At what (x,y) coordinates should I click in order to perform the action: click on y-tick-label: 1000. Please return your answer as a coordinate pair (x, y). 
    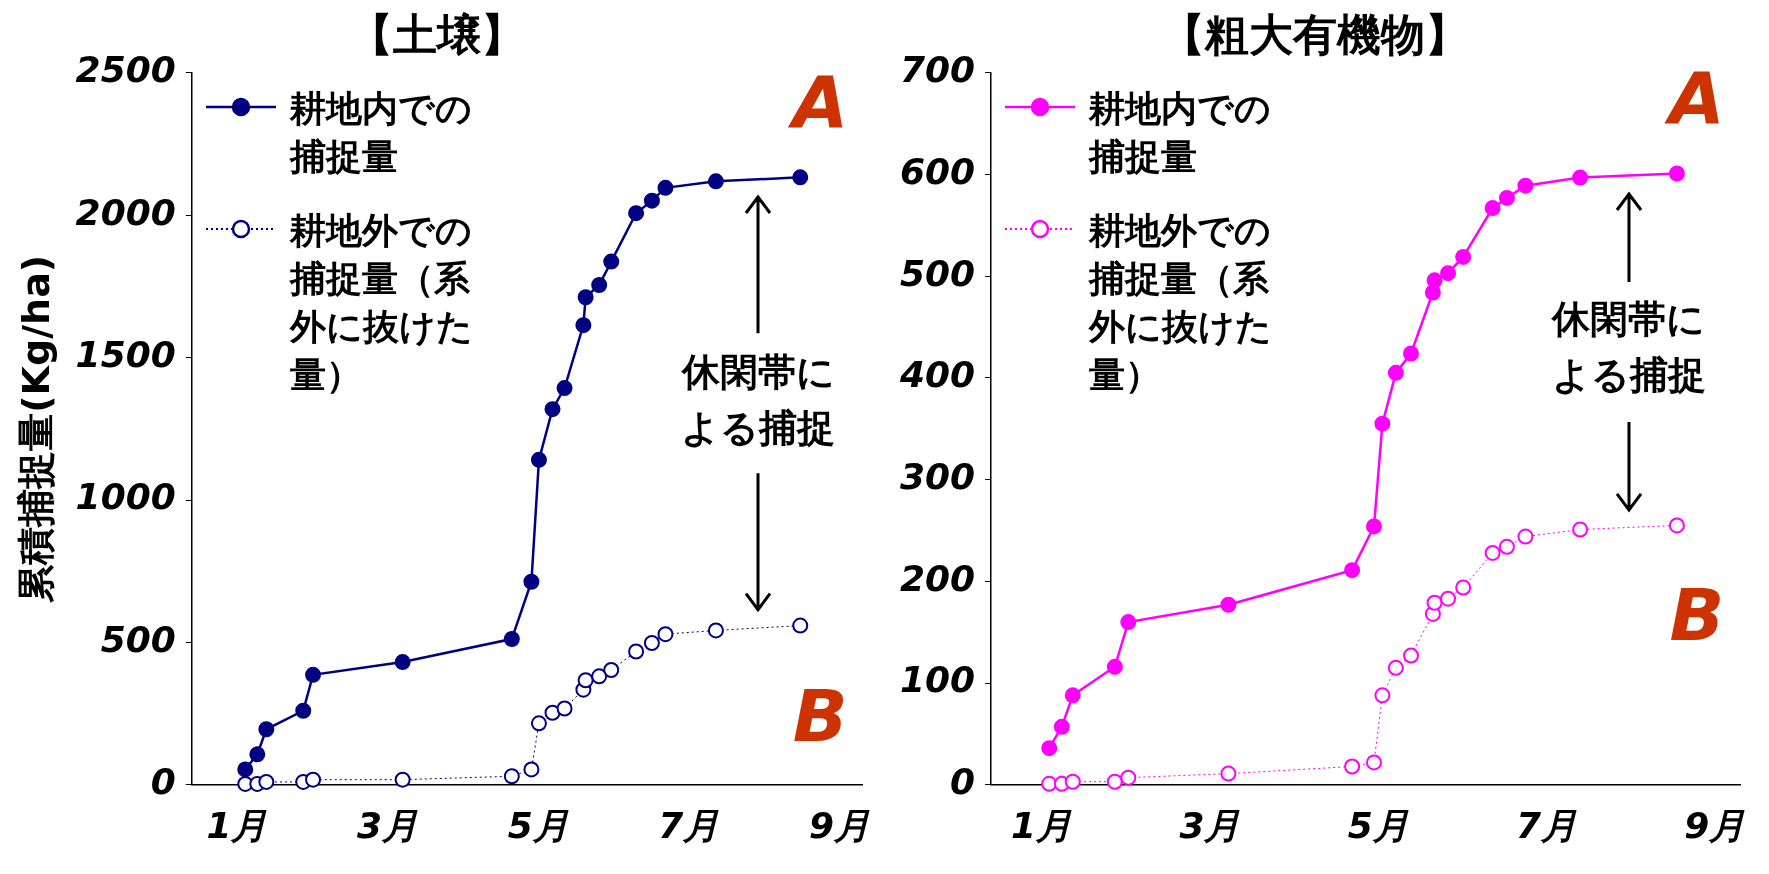
    Looking at the image, I should click on (125, 497).